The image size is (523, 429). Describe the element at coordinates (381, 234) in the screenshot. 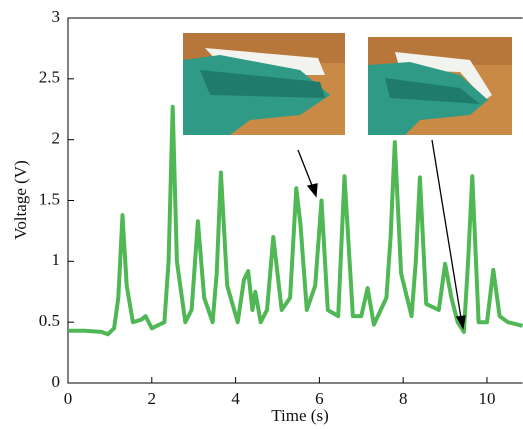

I see `arrow` at that location.